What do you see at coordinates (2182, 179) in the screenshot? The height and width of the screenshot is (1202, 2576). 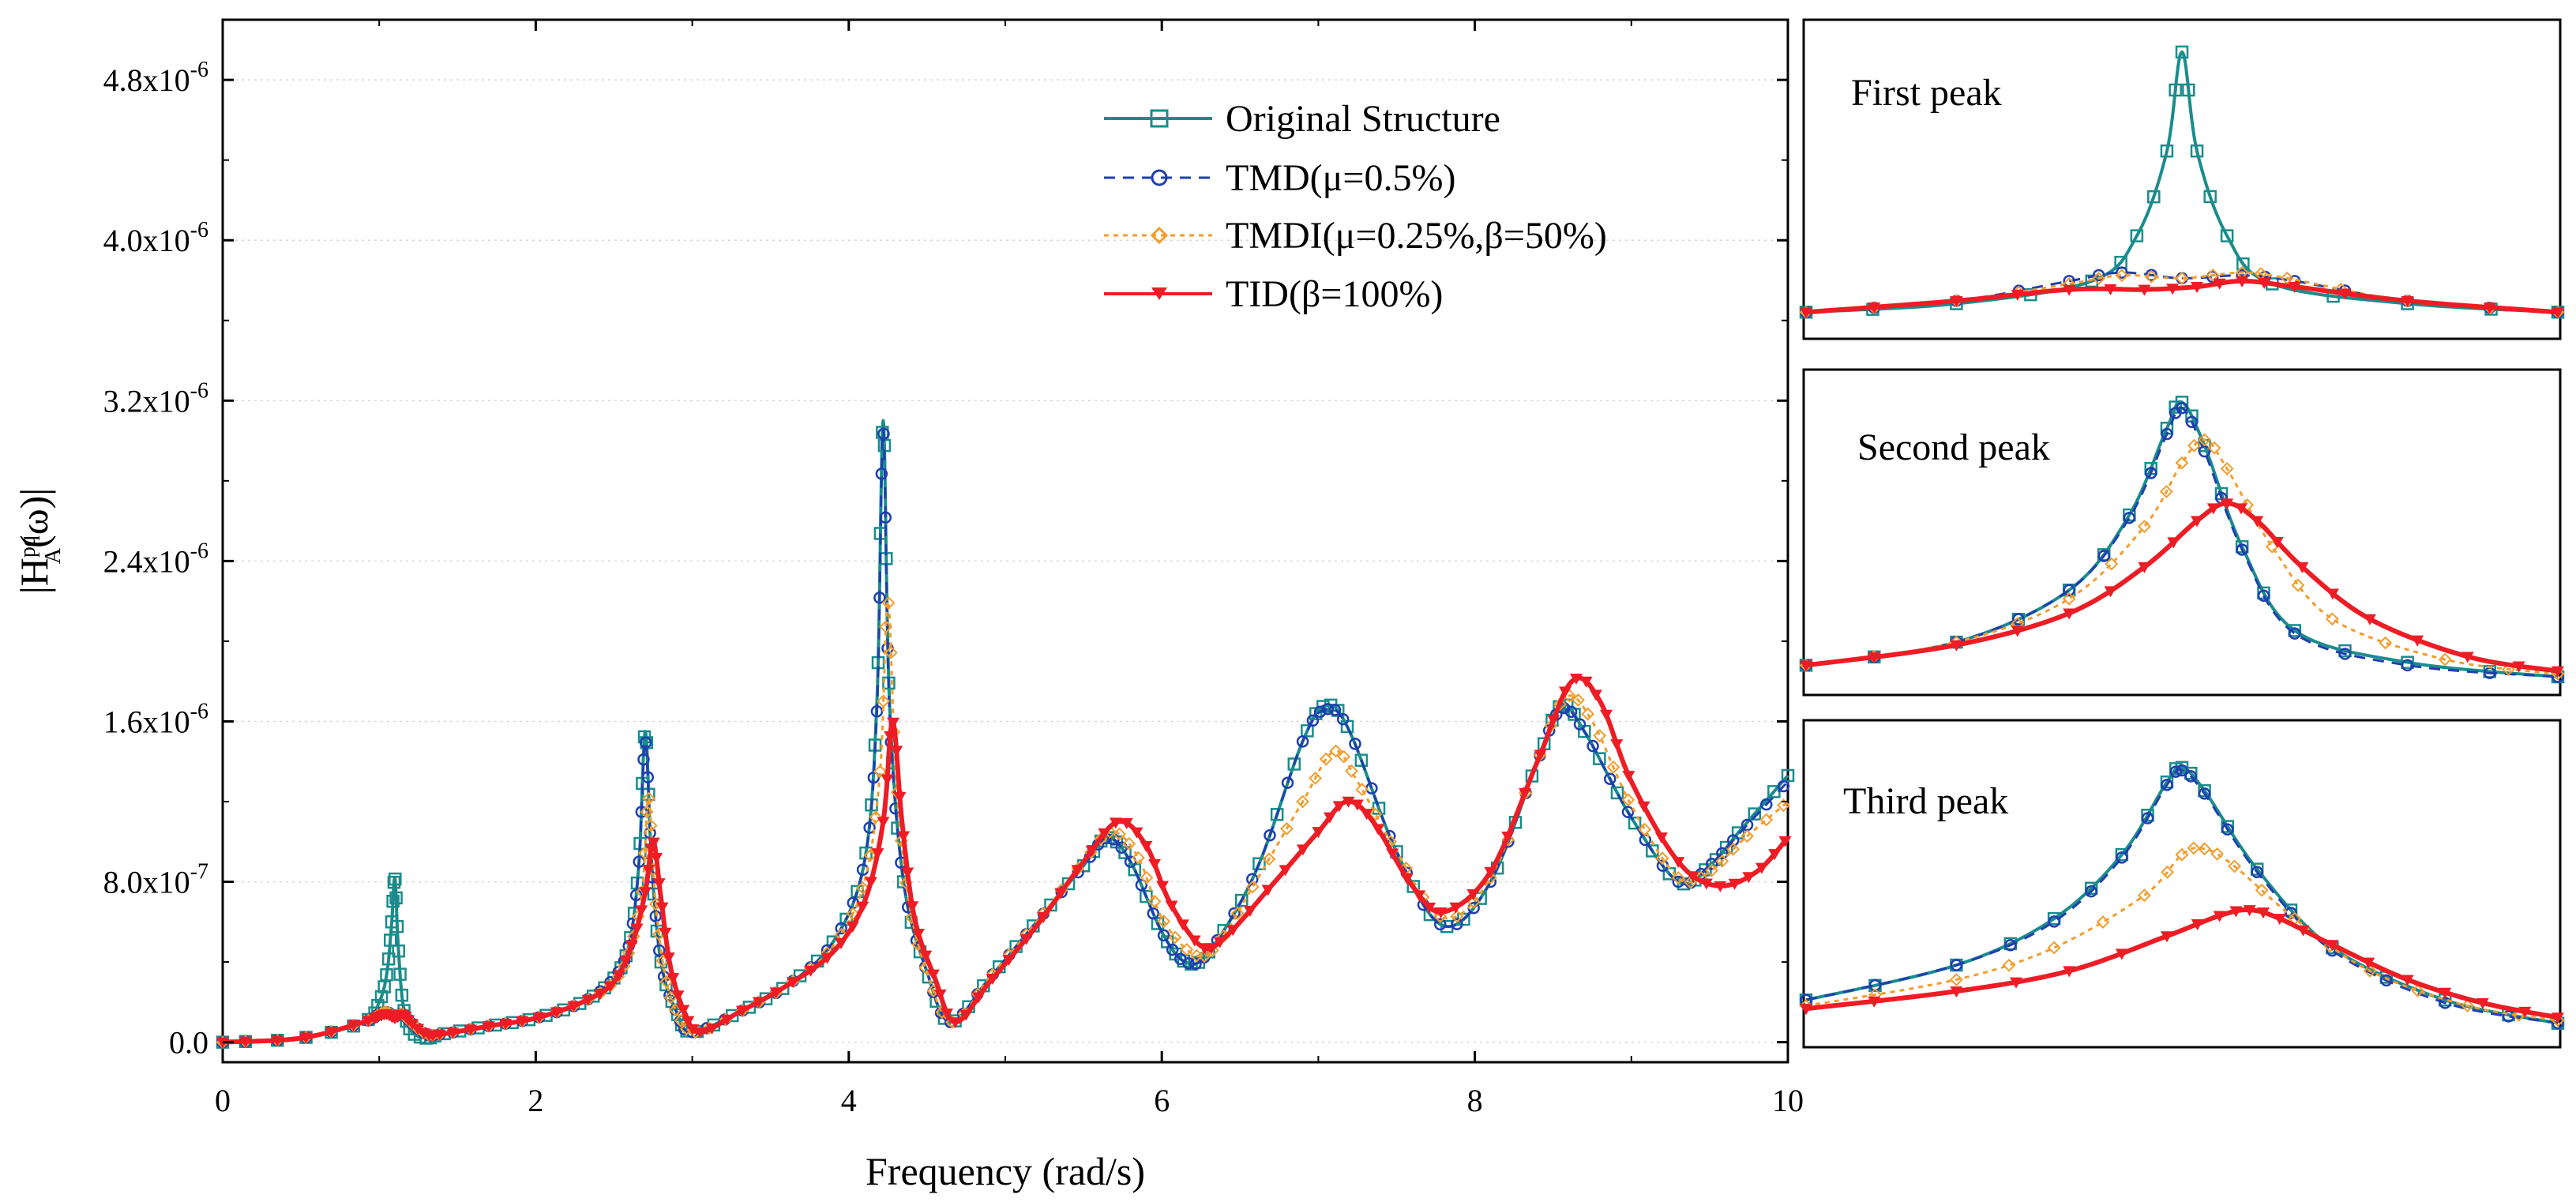 I see `inset-first-peak: First peak` at bounding box center [2182, 179].